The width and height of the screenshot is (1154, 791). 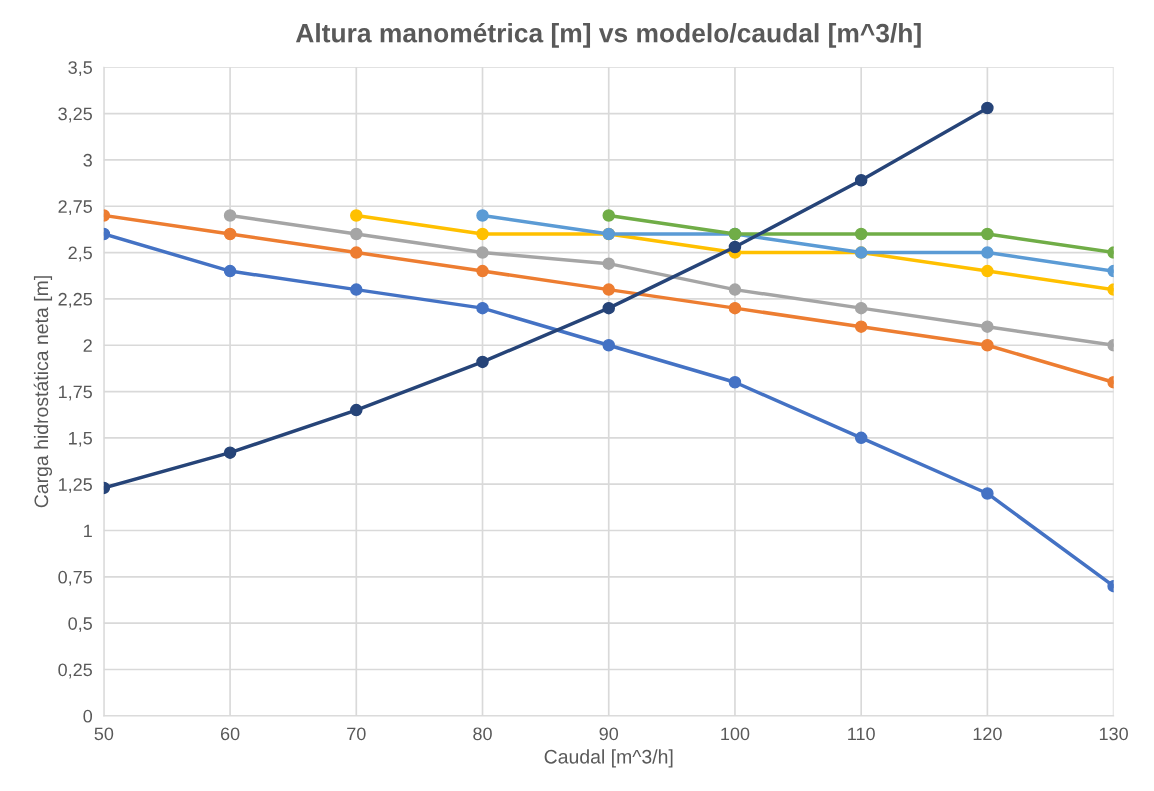 What do you see at coordinates (75, 300) in the screenshot?
I see `y-tick-label: 2,25` at bounding box center [75, 300].